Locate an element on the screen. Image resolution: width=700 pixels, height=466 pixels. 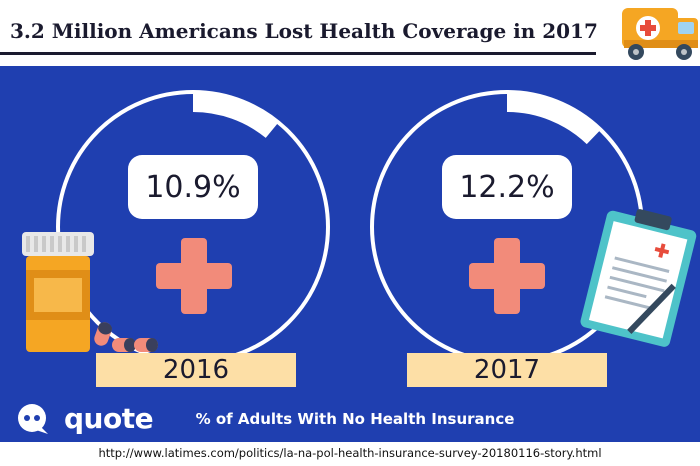
header is located at coordinates (350, 34).